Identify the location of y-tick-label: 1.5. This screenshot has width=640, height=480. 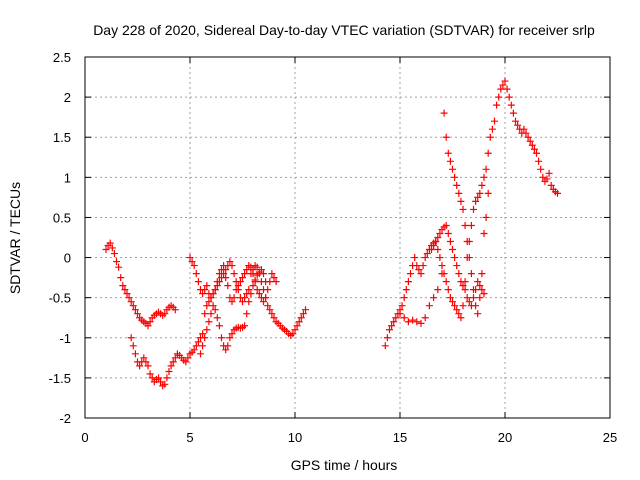
(62, 137).